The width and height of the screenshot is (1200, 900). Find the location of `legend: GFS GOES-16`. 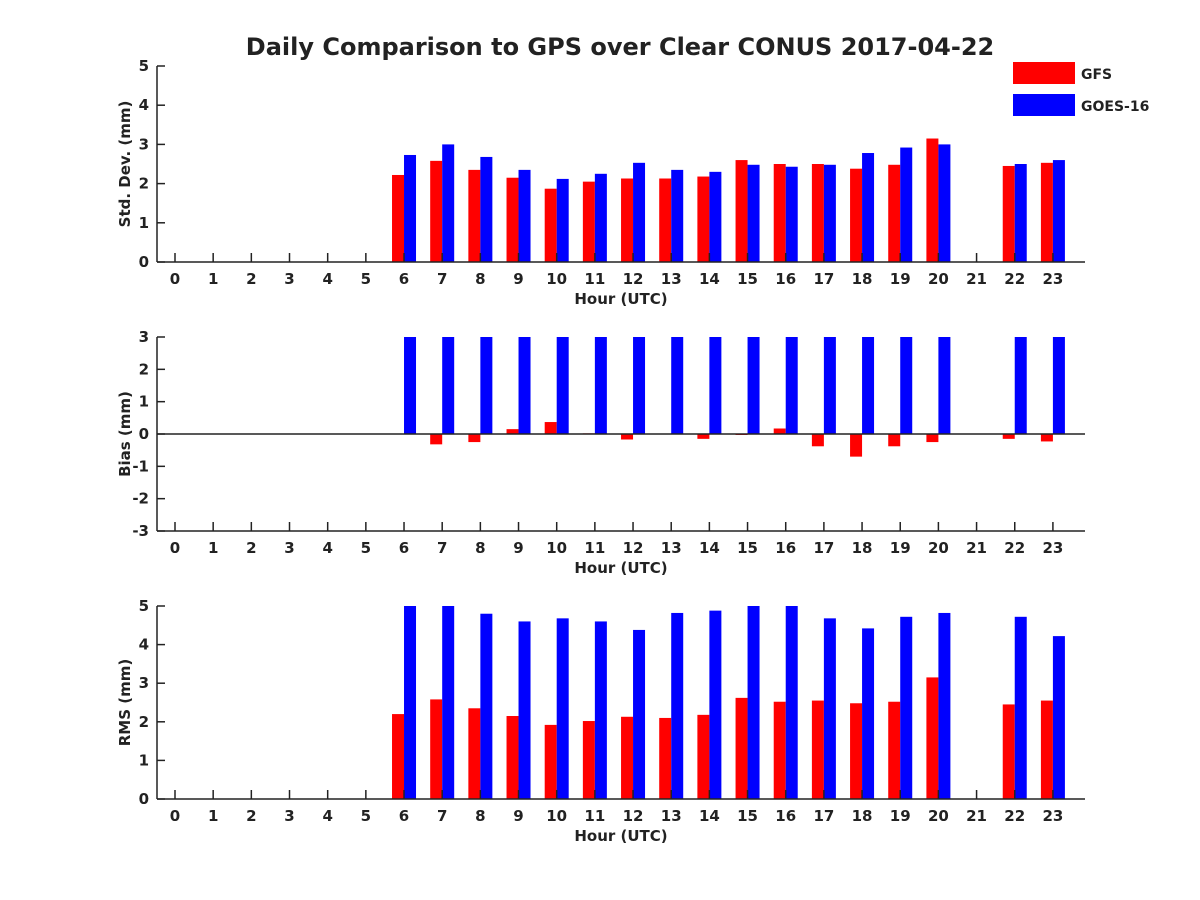

legend: GFS GOES-16 is located at coordinates (1081, 89).